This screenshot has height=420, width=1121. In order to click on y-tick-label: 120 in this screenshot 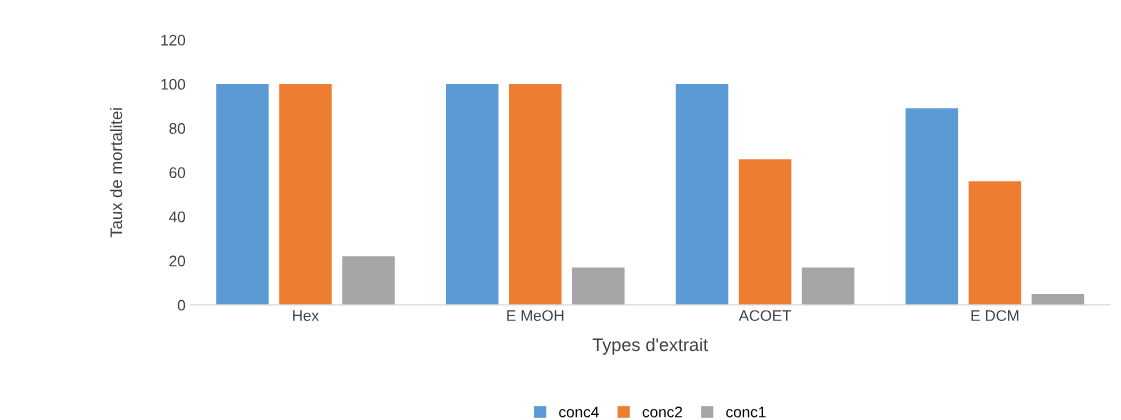, I will do `click(173, 40)`.